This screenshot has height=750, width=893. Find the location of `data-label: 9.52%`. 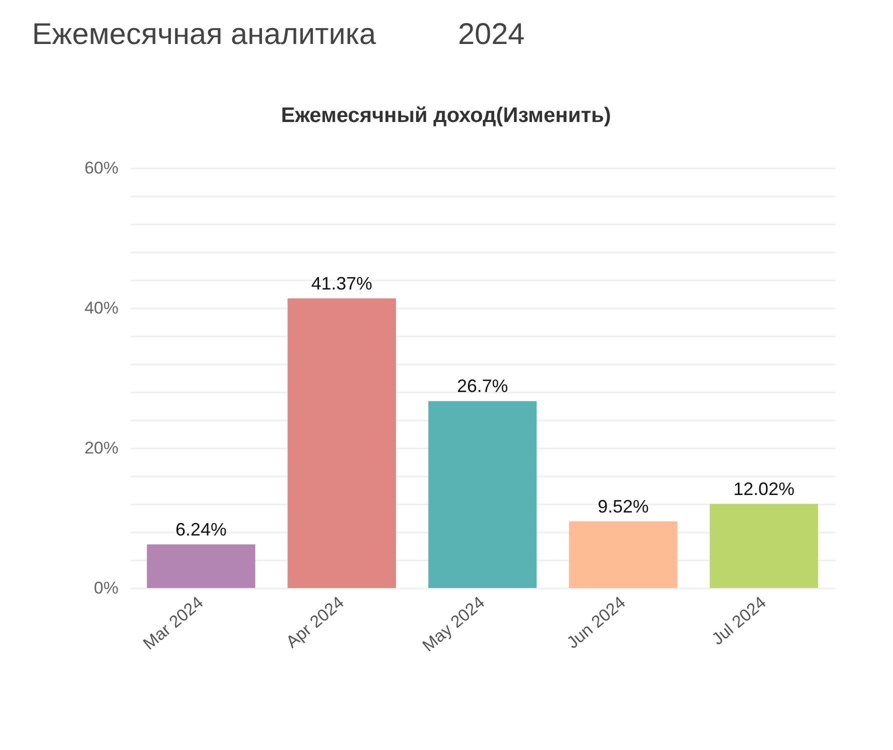

data-label: 9.52% is located at coordinates (623, 506).